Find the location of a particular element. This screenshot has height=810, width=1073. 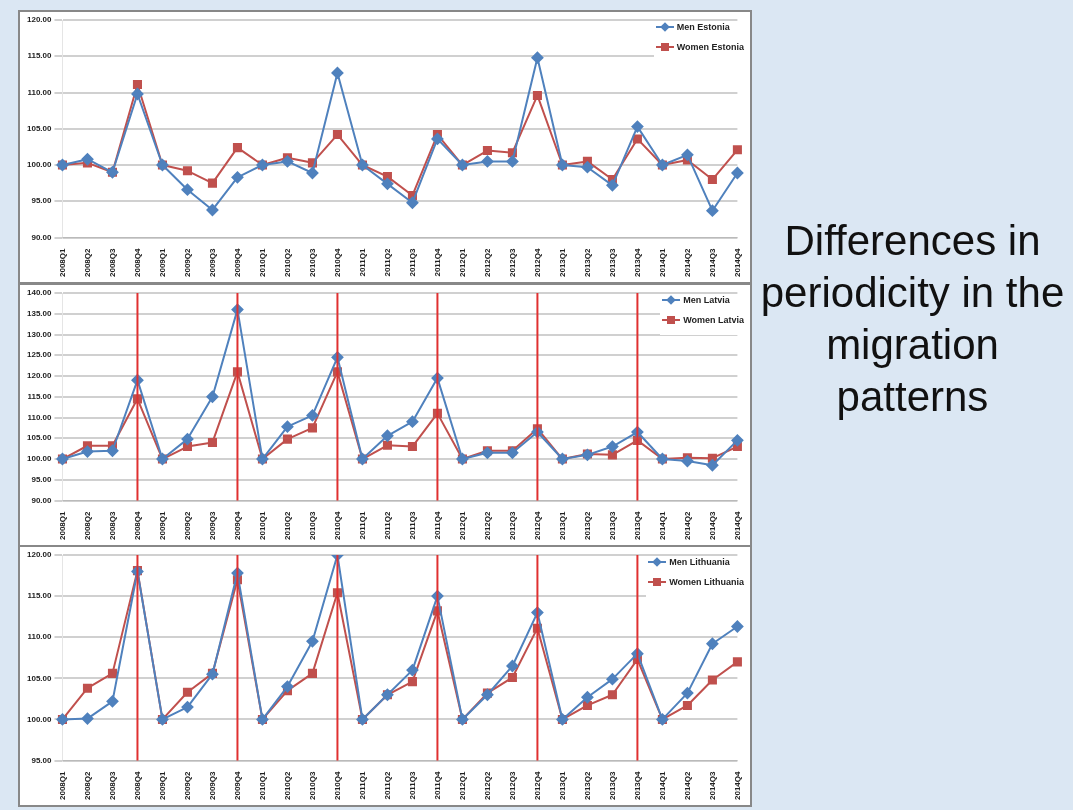

legend-label: Men Estonia is located at coordinates (703, 27).